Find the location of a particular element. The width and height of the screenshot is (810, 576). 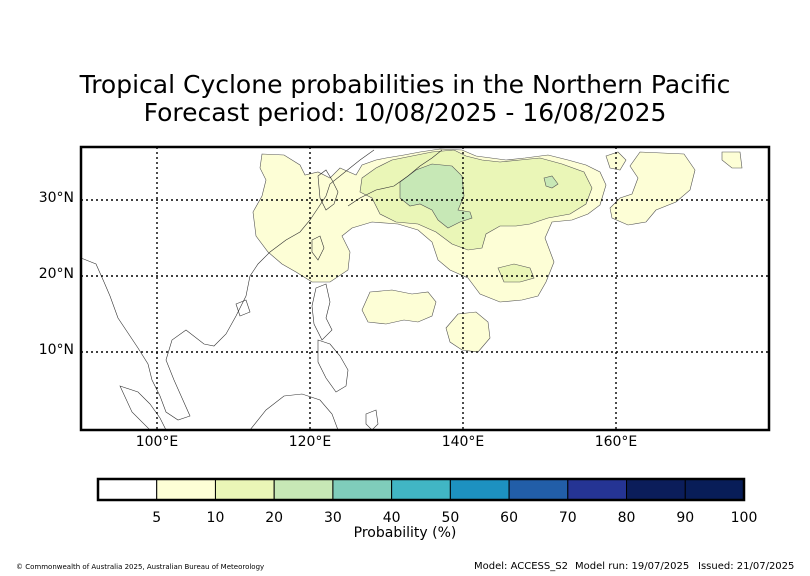

colorbar-tick-label: 70 is located at coordinates (567, 518).